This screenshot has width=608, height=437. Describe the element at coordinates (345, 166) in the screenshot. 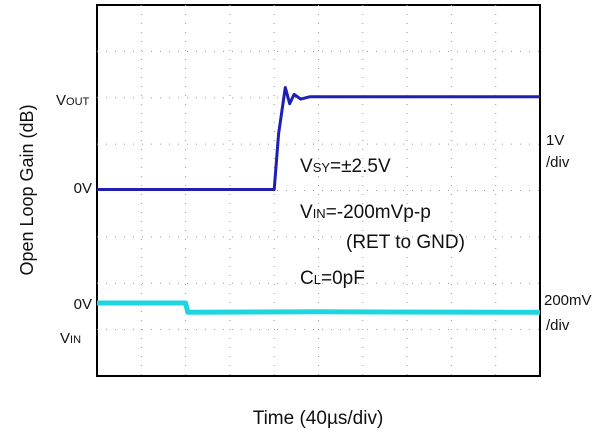

I see `cond-supply: VSY=±2.5V` at that location.